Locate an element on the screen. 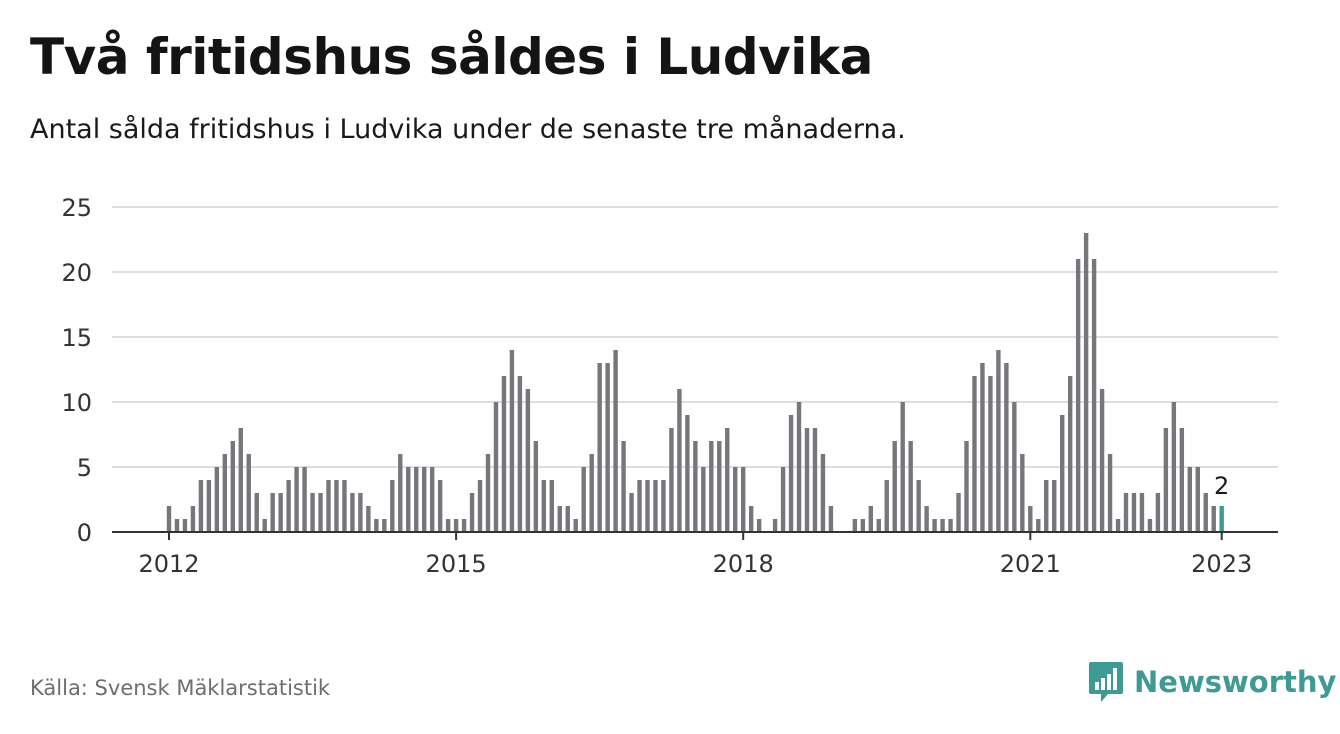 Image resolution: width=1340 pixels, height=734 pixels. y-tick-label: 20 is located at coordinates (76, 273).